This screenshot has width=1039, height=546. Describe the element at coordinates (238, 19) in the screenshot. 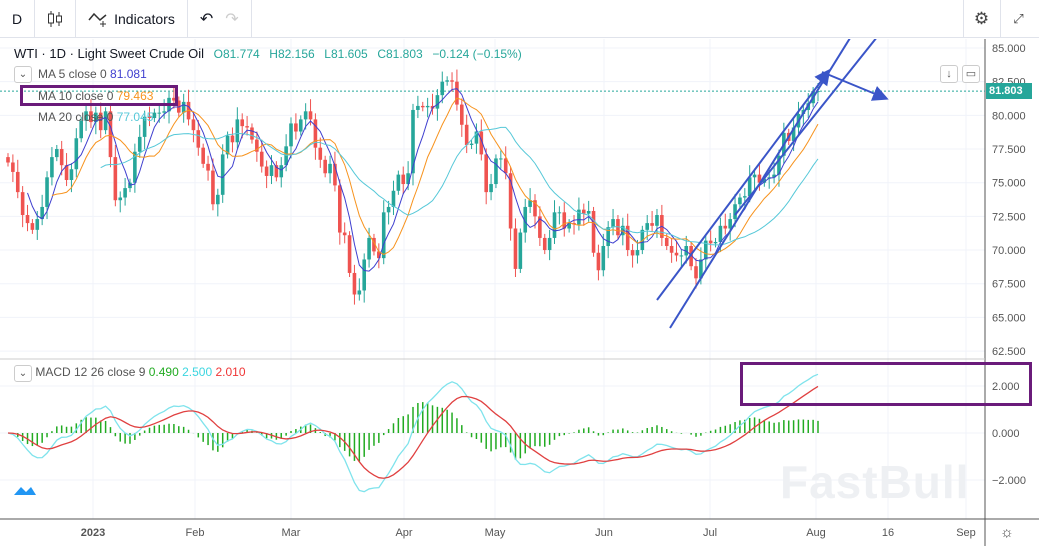

I see `redo-icon: ↷` at that location.